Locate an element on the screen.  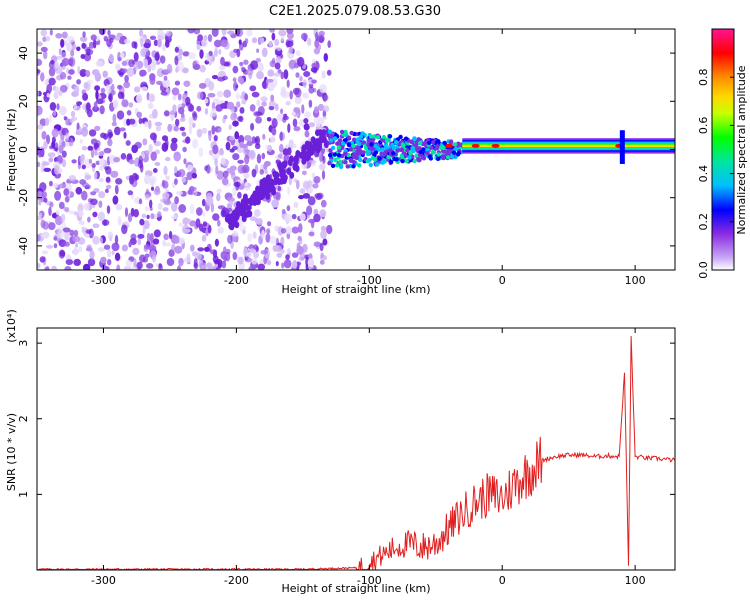
y-tick-label: 0 is located at coordinates (23, 149).